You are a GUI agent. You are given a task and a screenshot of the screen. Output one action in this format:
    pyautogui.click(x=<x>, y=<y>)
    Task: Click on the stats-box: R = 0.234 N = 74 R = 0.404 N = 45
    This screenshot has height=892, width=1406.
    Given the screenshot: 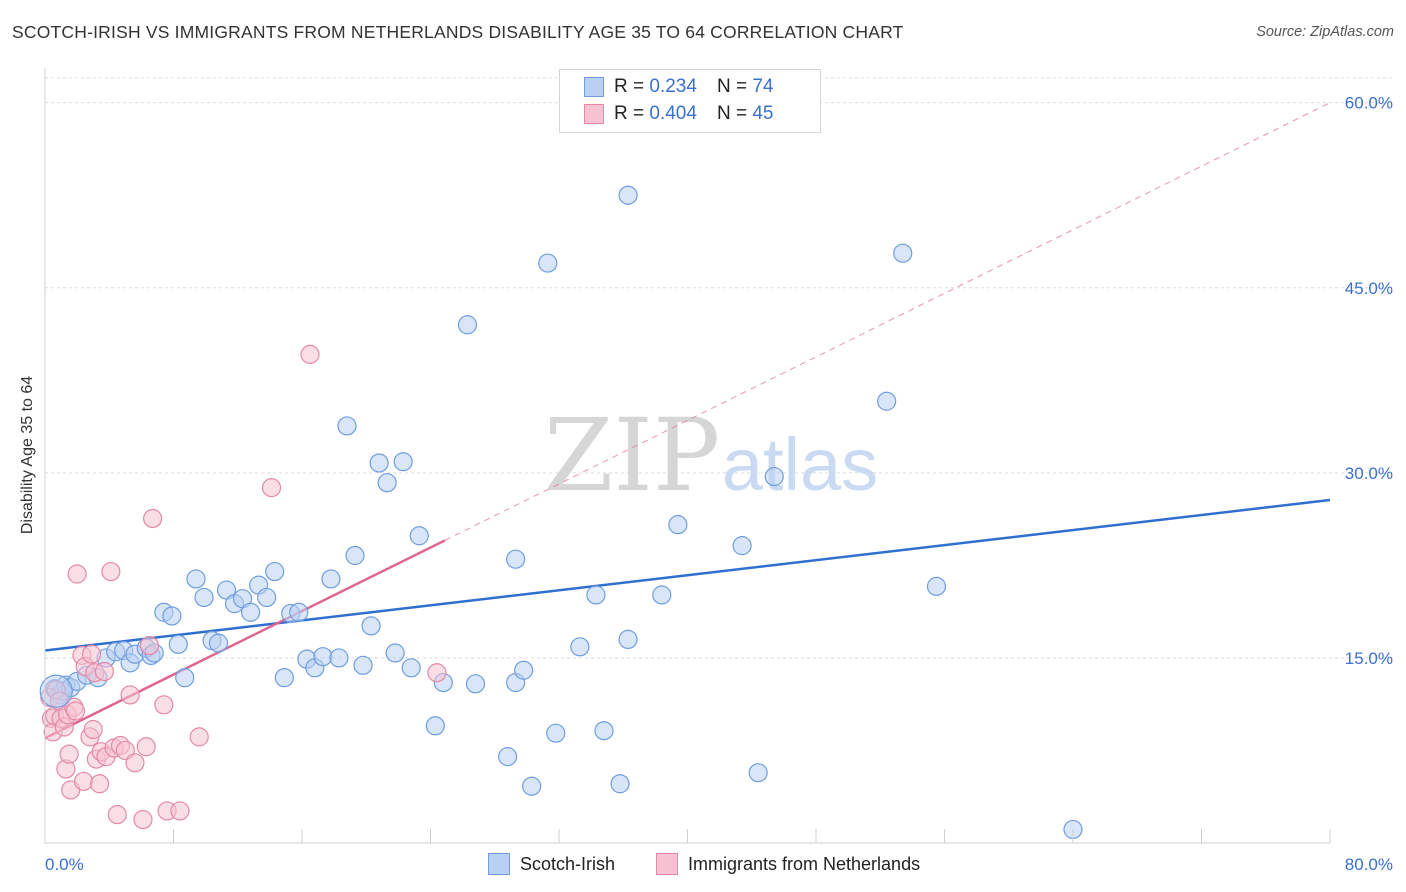 What is the action you would take?
    pyautogui.click(x=690, y=101)
    